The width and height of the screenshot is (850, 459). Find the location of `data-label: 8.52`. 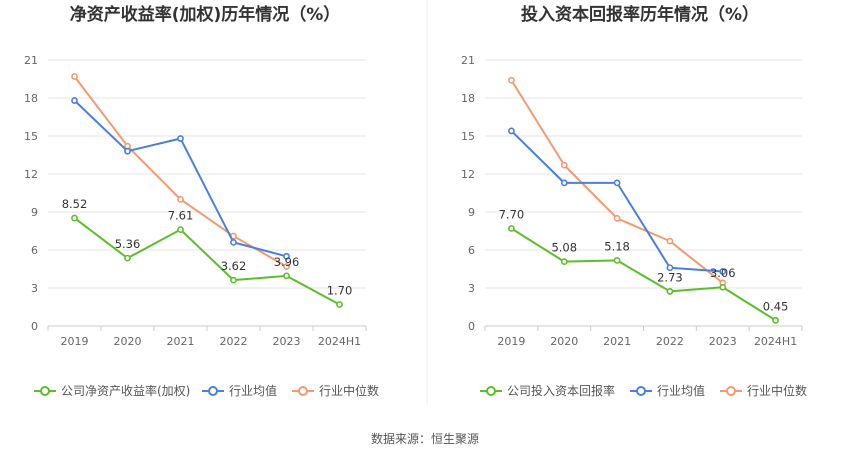

data-label: 8.52 is located at coordinates (75, 204).